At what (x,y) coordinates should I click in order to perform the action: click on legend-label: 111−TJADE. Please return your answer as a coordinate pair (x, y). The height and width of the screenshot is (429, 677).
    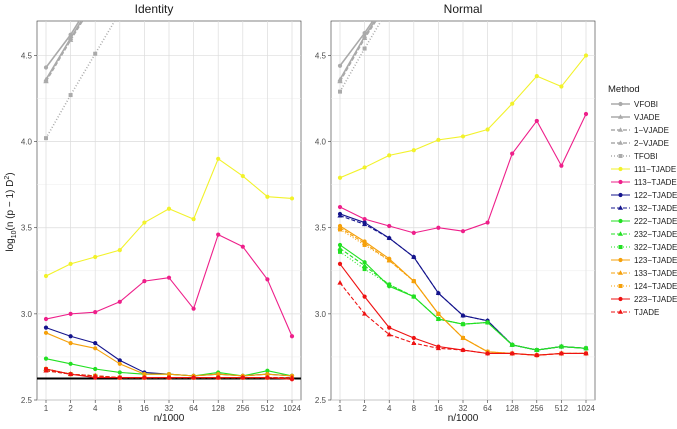
    Looking at the image, I should click on (655, 169).